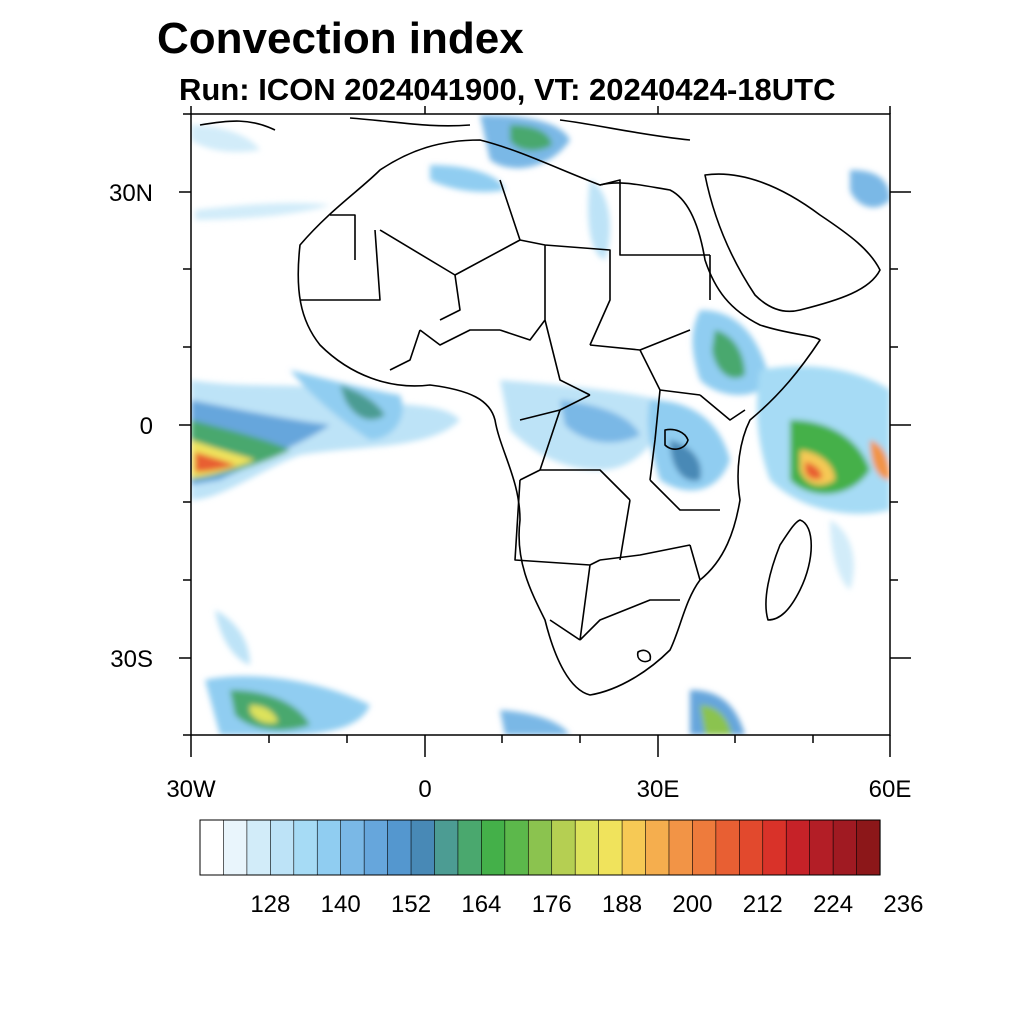  I want to click on field-indian-max, so click(813, 471).